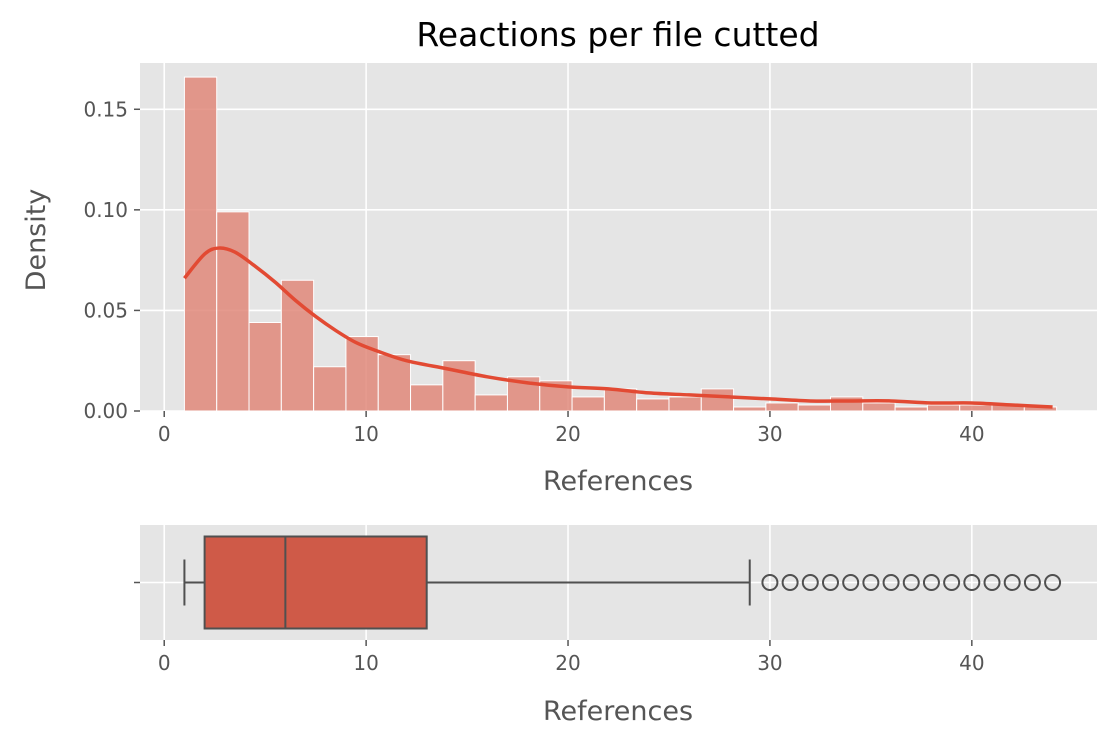 The width and height of the screenshot is (1116, 747). What do you see at coordinates (105, 310) in the screenshot?
I see `histogram-y-tick-label: 0.05` at bounding box center [105, 310].